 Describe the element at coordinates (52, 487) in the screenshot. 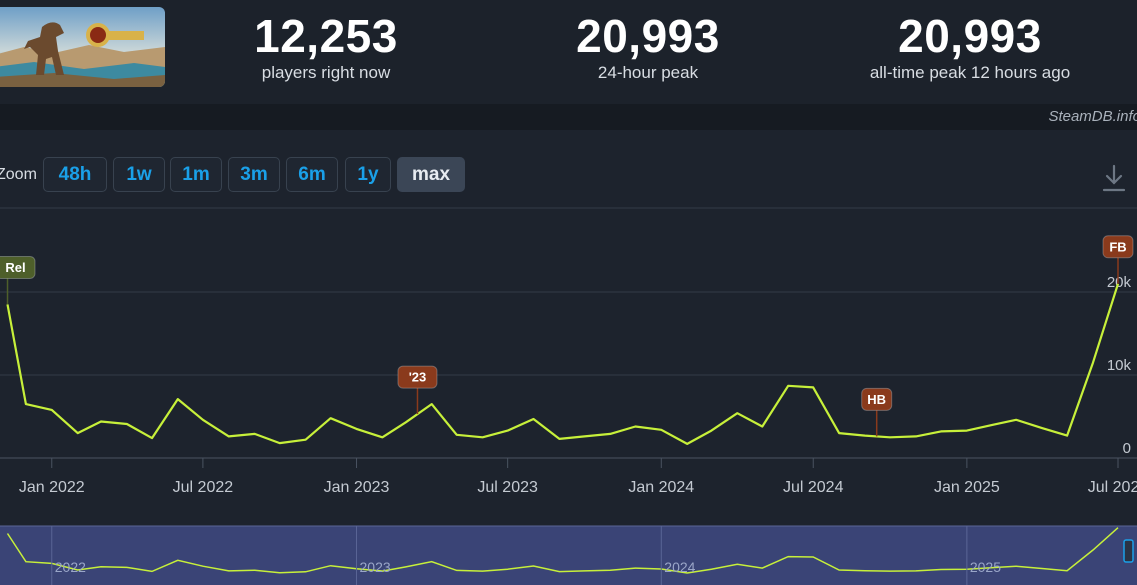

I see `x-tick-label: Jan 2022` at that location.